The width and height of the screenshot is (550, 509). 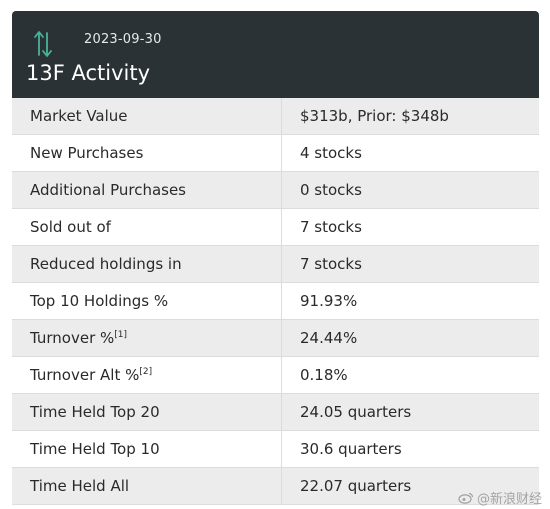 I want to click on table-row: Sold out of 7 stocks, so click(x=275, y=227).